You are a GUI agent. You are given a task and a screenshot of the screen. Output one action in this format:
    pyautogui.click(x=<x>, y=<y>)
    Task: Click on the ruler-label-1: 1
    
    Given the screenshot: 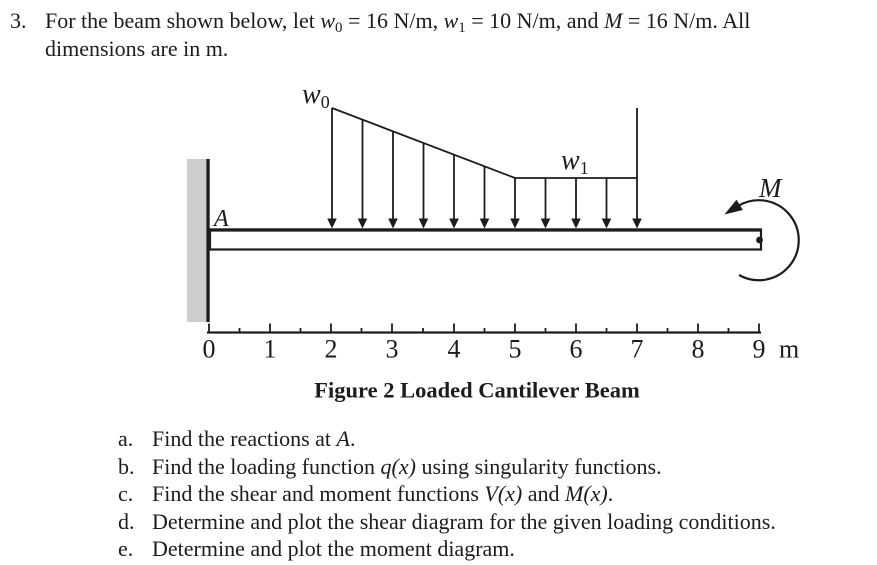 What is the action you would take?
    pyautogui.click(x=270, y=349)
    